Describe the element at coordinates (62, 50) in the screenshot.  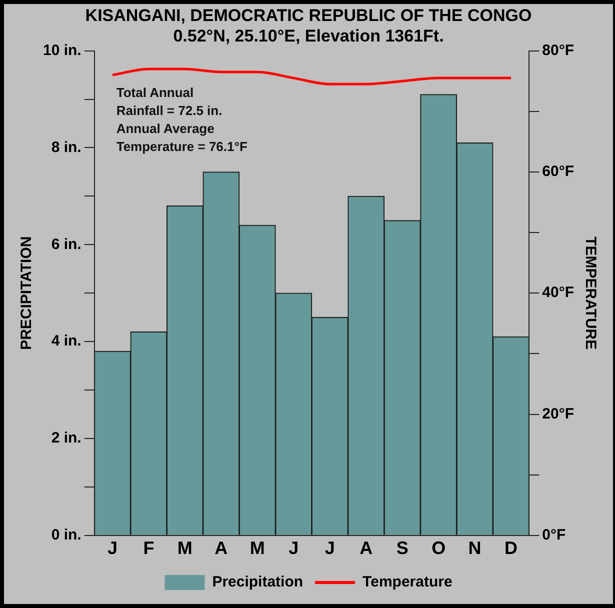
I see `y-tick-label: 10 in.` at that location.